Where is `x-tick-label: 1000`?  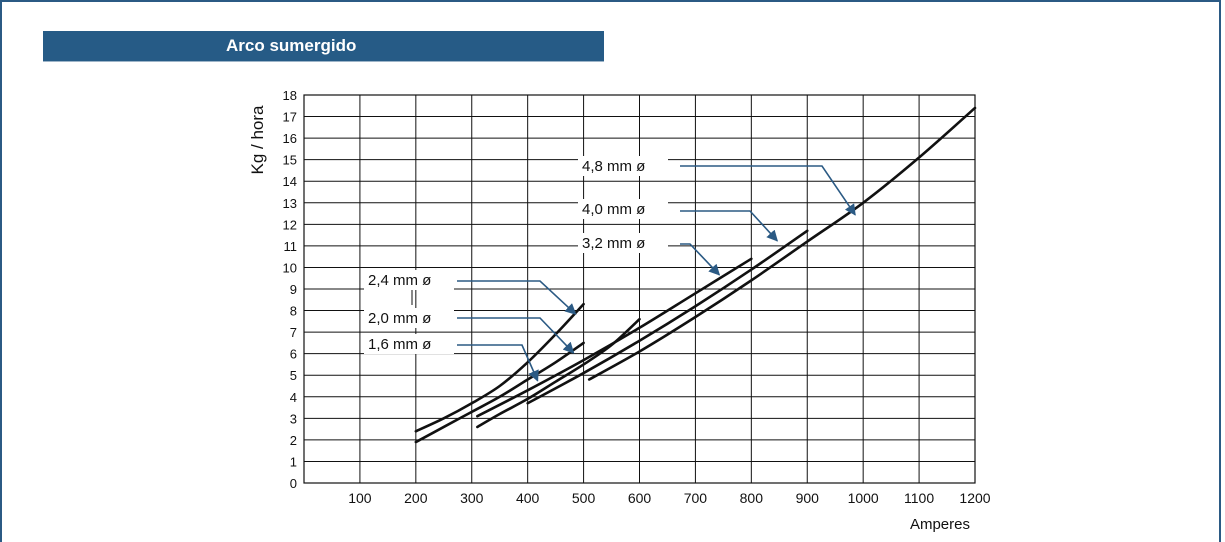
x-tick-label: 1000 is located at coordinates (863, 498).